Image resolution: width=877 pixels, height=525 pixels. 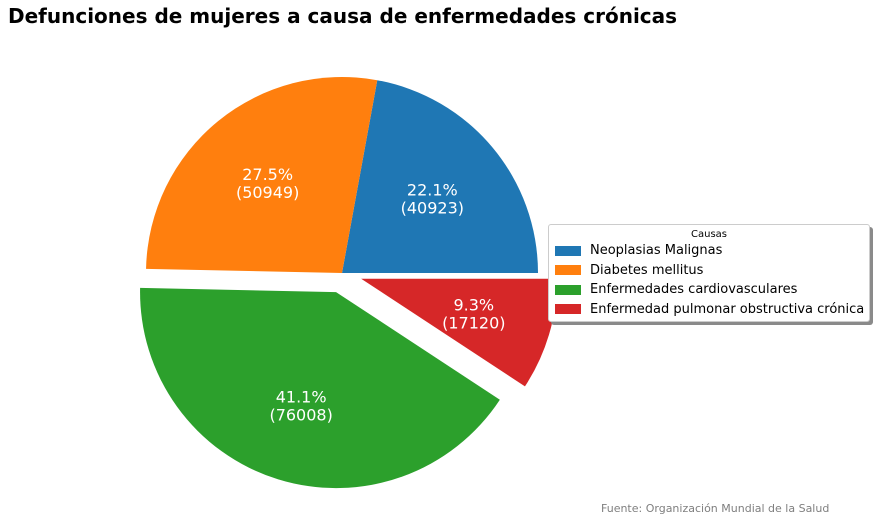 What do you see at coordinates (440, 176) in the screenshot?
I see `pie-slice-neoplasias-malignas` at bounding box center [440, 176].